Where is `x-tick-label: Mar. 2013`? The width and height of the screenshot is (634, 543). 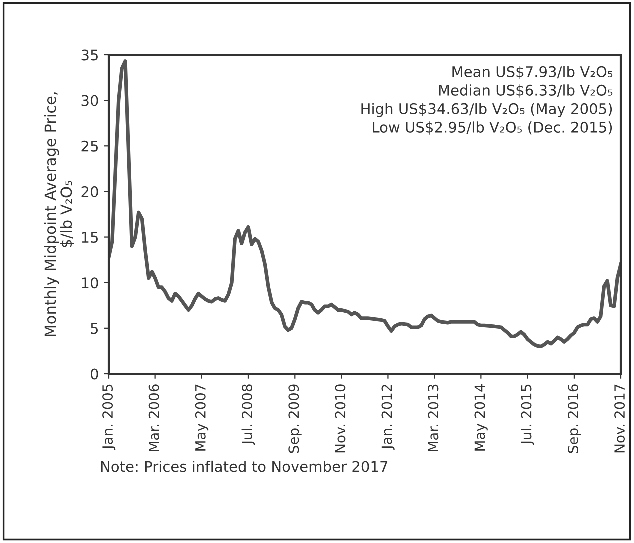
x-tick-label: Mar. 2013 is located at coordinates (433, 418).